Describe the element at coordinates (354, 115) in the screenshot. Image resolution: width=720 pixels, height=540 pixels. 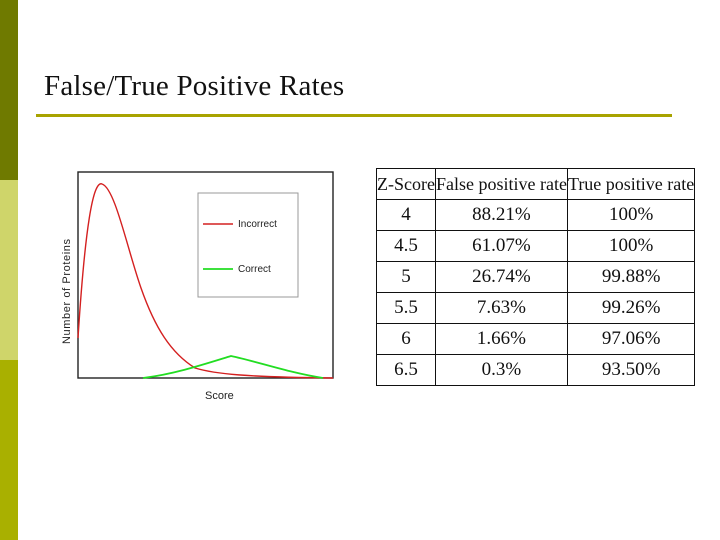
I see `title-underline` at that location.